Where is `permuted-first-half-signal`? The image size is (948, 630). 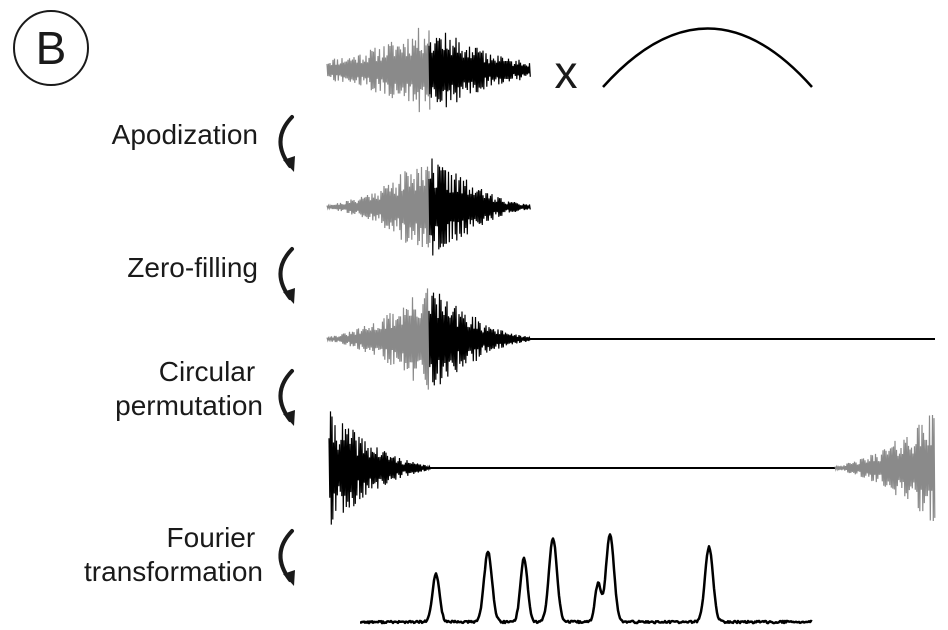
permuted-first-half-signal is located at coordinates (885, 468).